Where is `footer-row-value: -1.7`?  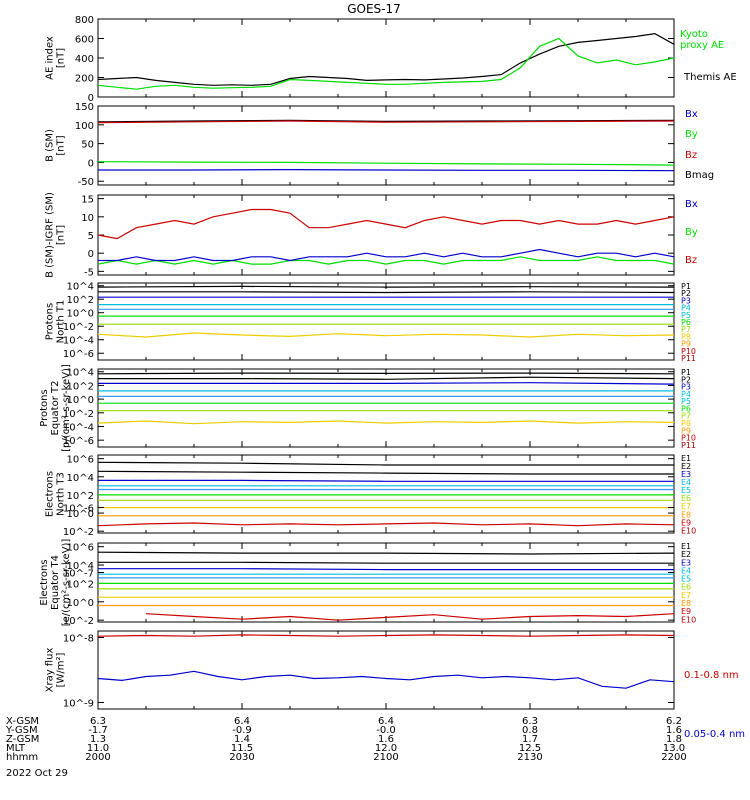 footer-row-value: -1.7 is located at coordinates (98, 730).